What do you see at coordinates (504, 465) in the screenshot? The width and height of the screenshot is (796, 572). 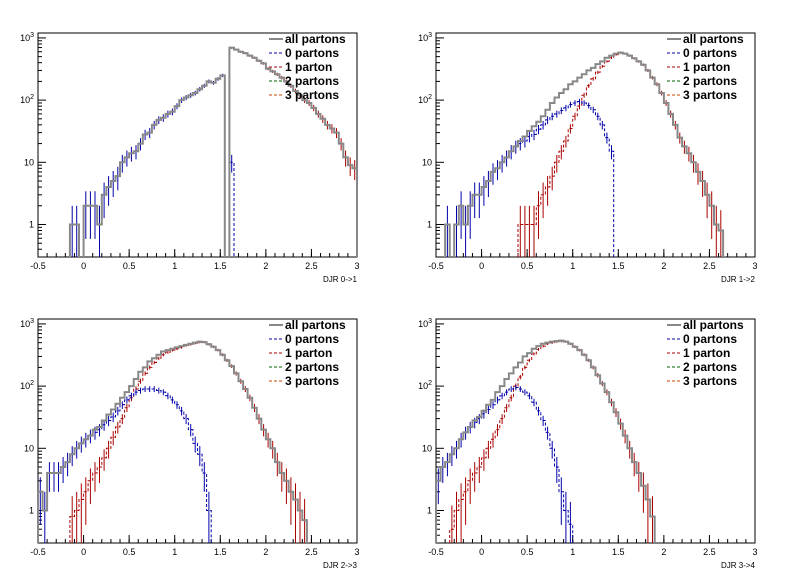 I see `histogram-series-0-partons` at bounding box center [504, 465].